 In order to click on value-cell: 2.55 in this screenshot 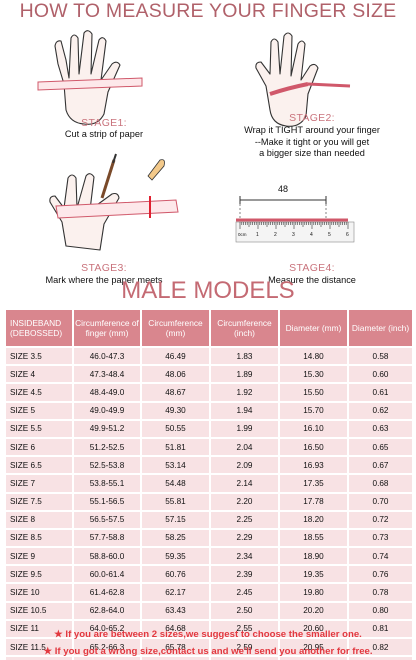, I will do `click(244, 628)`.